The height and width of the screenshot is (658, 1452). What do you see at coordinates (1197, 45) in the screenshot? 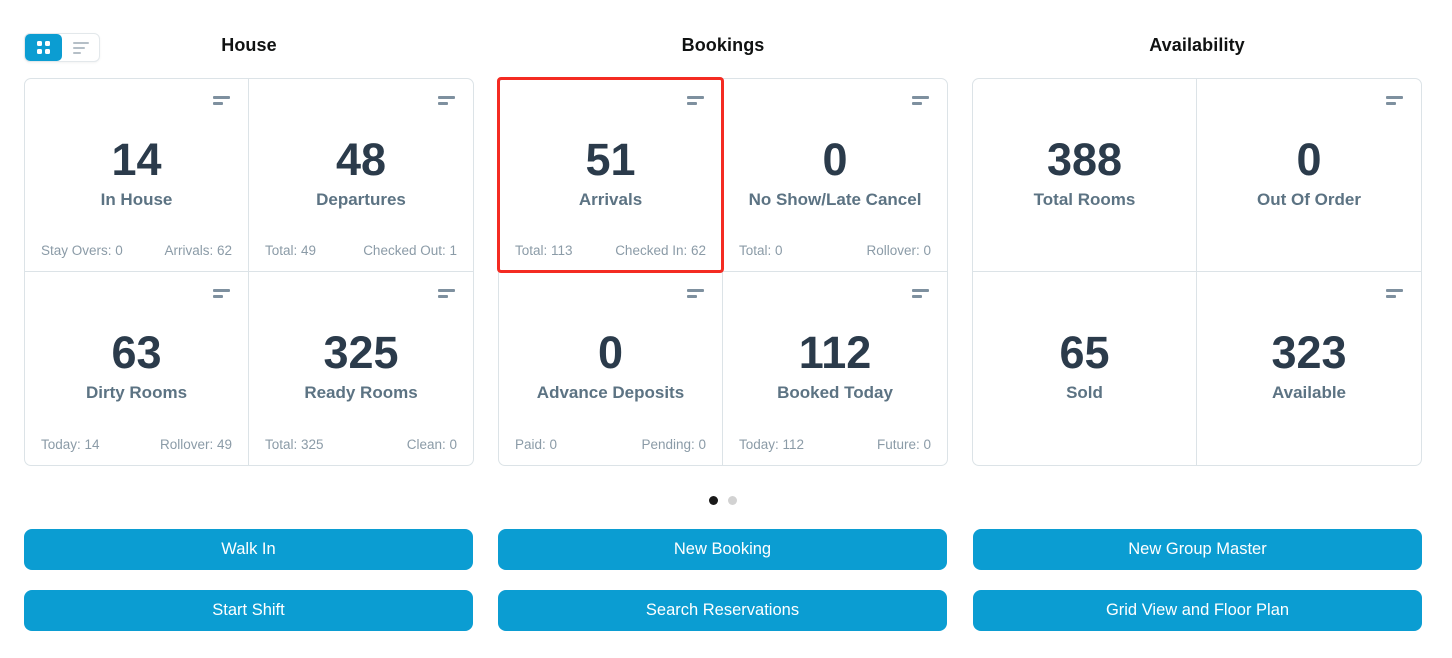
I see `section-title-availability: Availability` at bounding box center [1197, 45].